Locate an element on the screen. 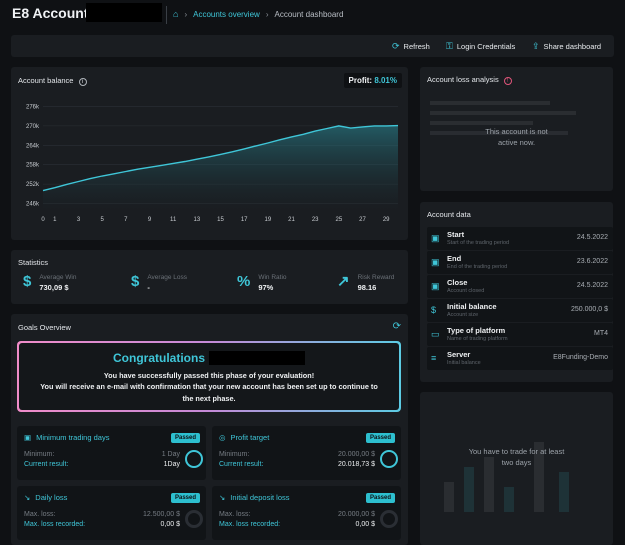 The width and height of the screenshot is (625, 545). row-label: Close is located at coordinates (457, 282).